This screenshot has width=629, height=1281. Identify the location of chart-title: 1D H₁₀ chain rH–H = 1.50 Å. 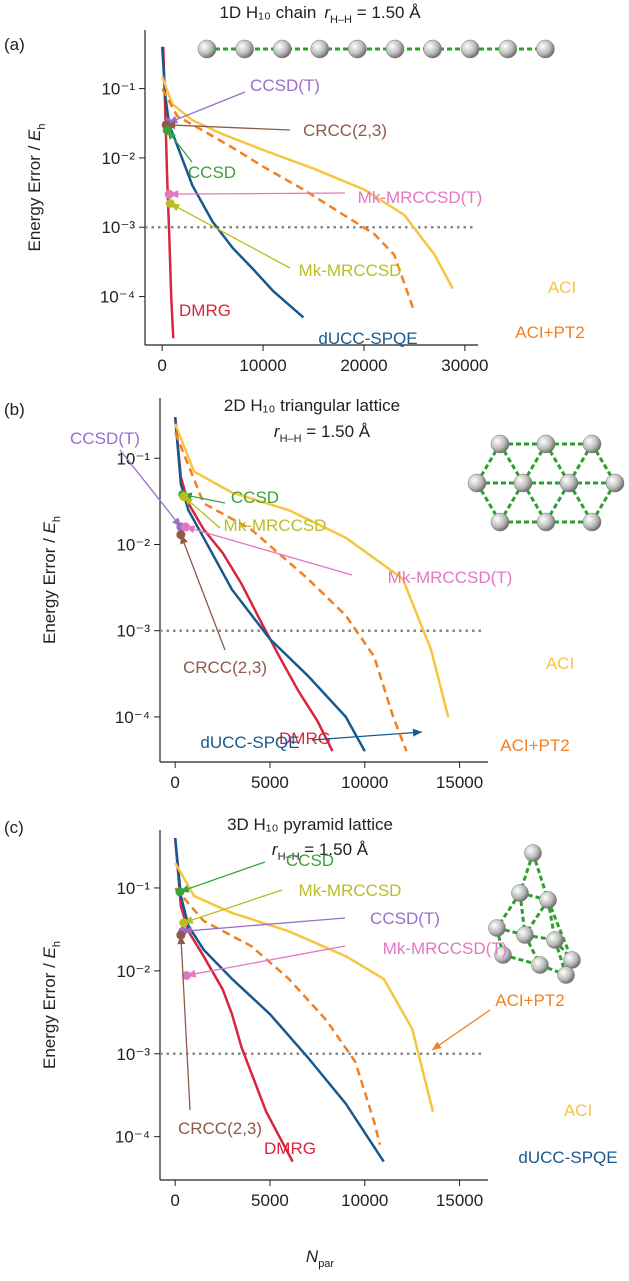
(320, 14).